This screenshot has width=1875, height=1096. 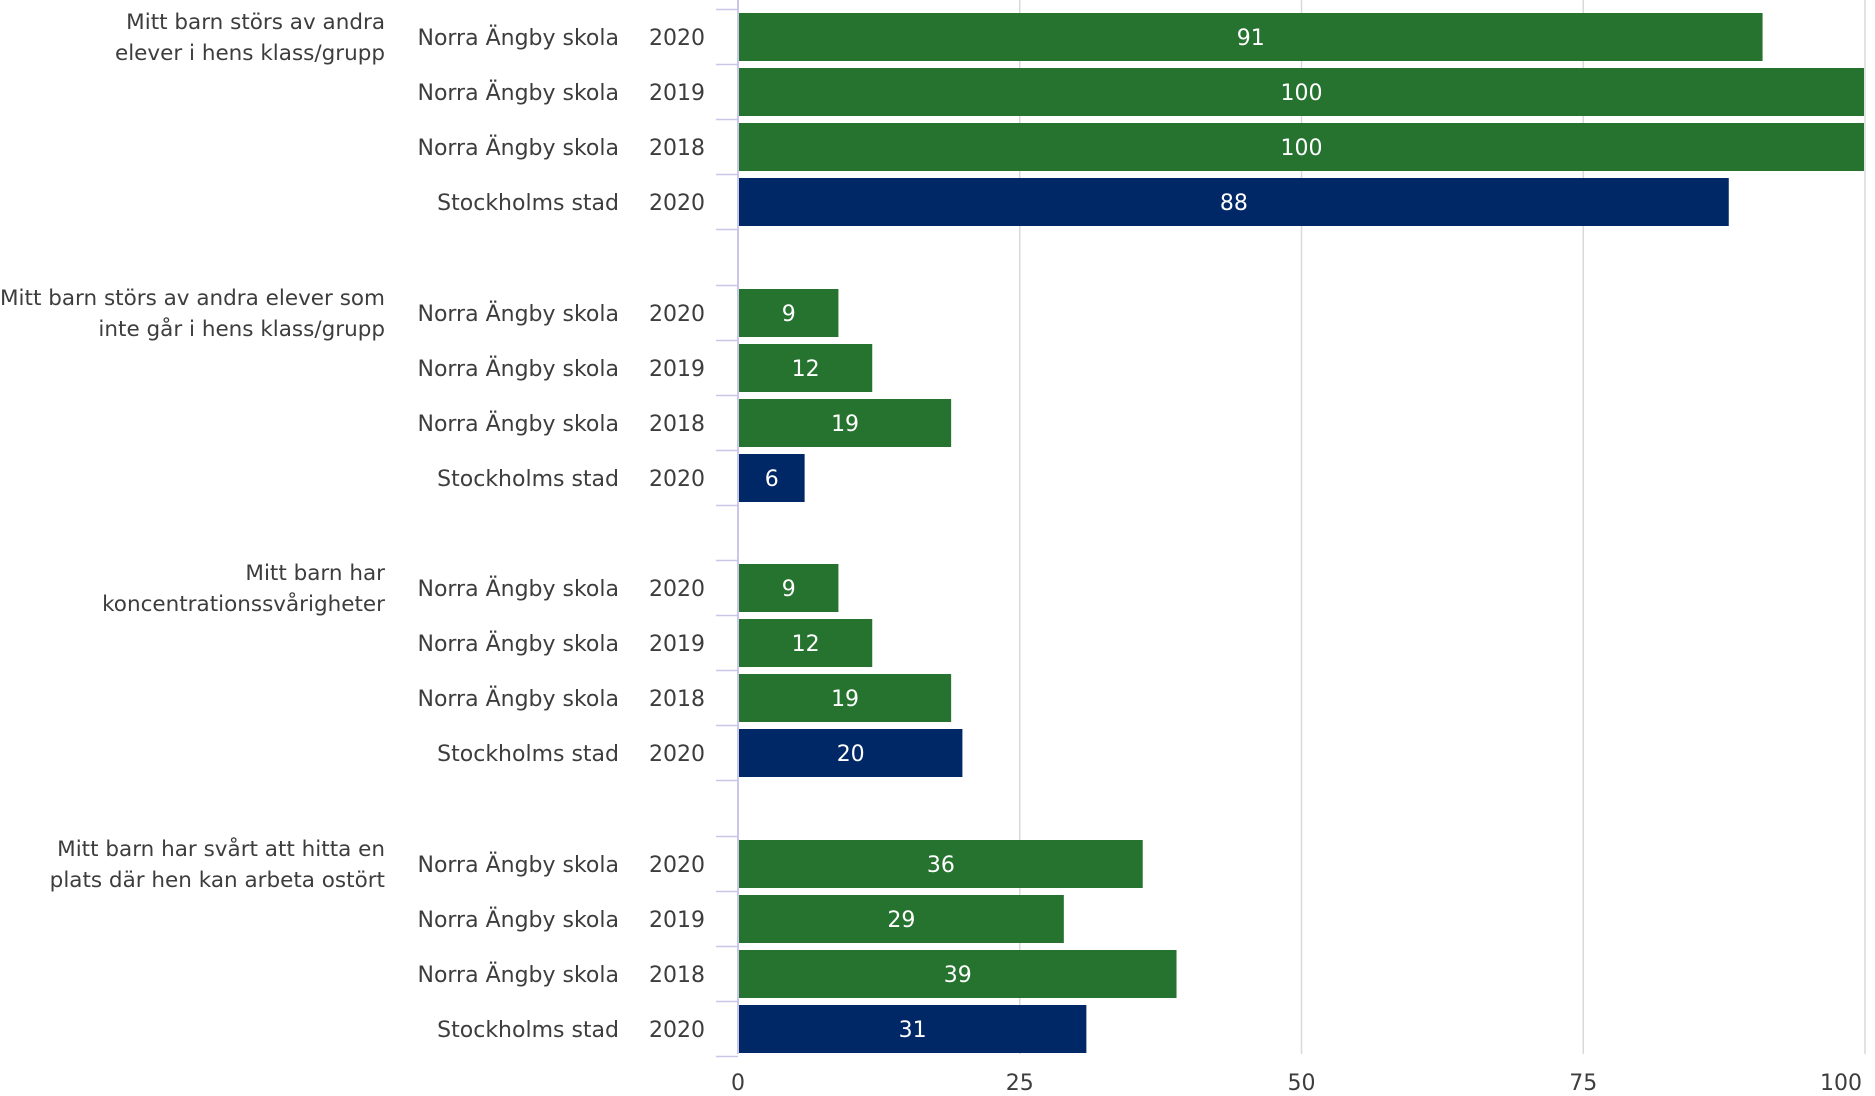 I want to click on group-label: koncentrationssvårigheter, so click(x=243, y=604).